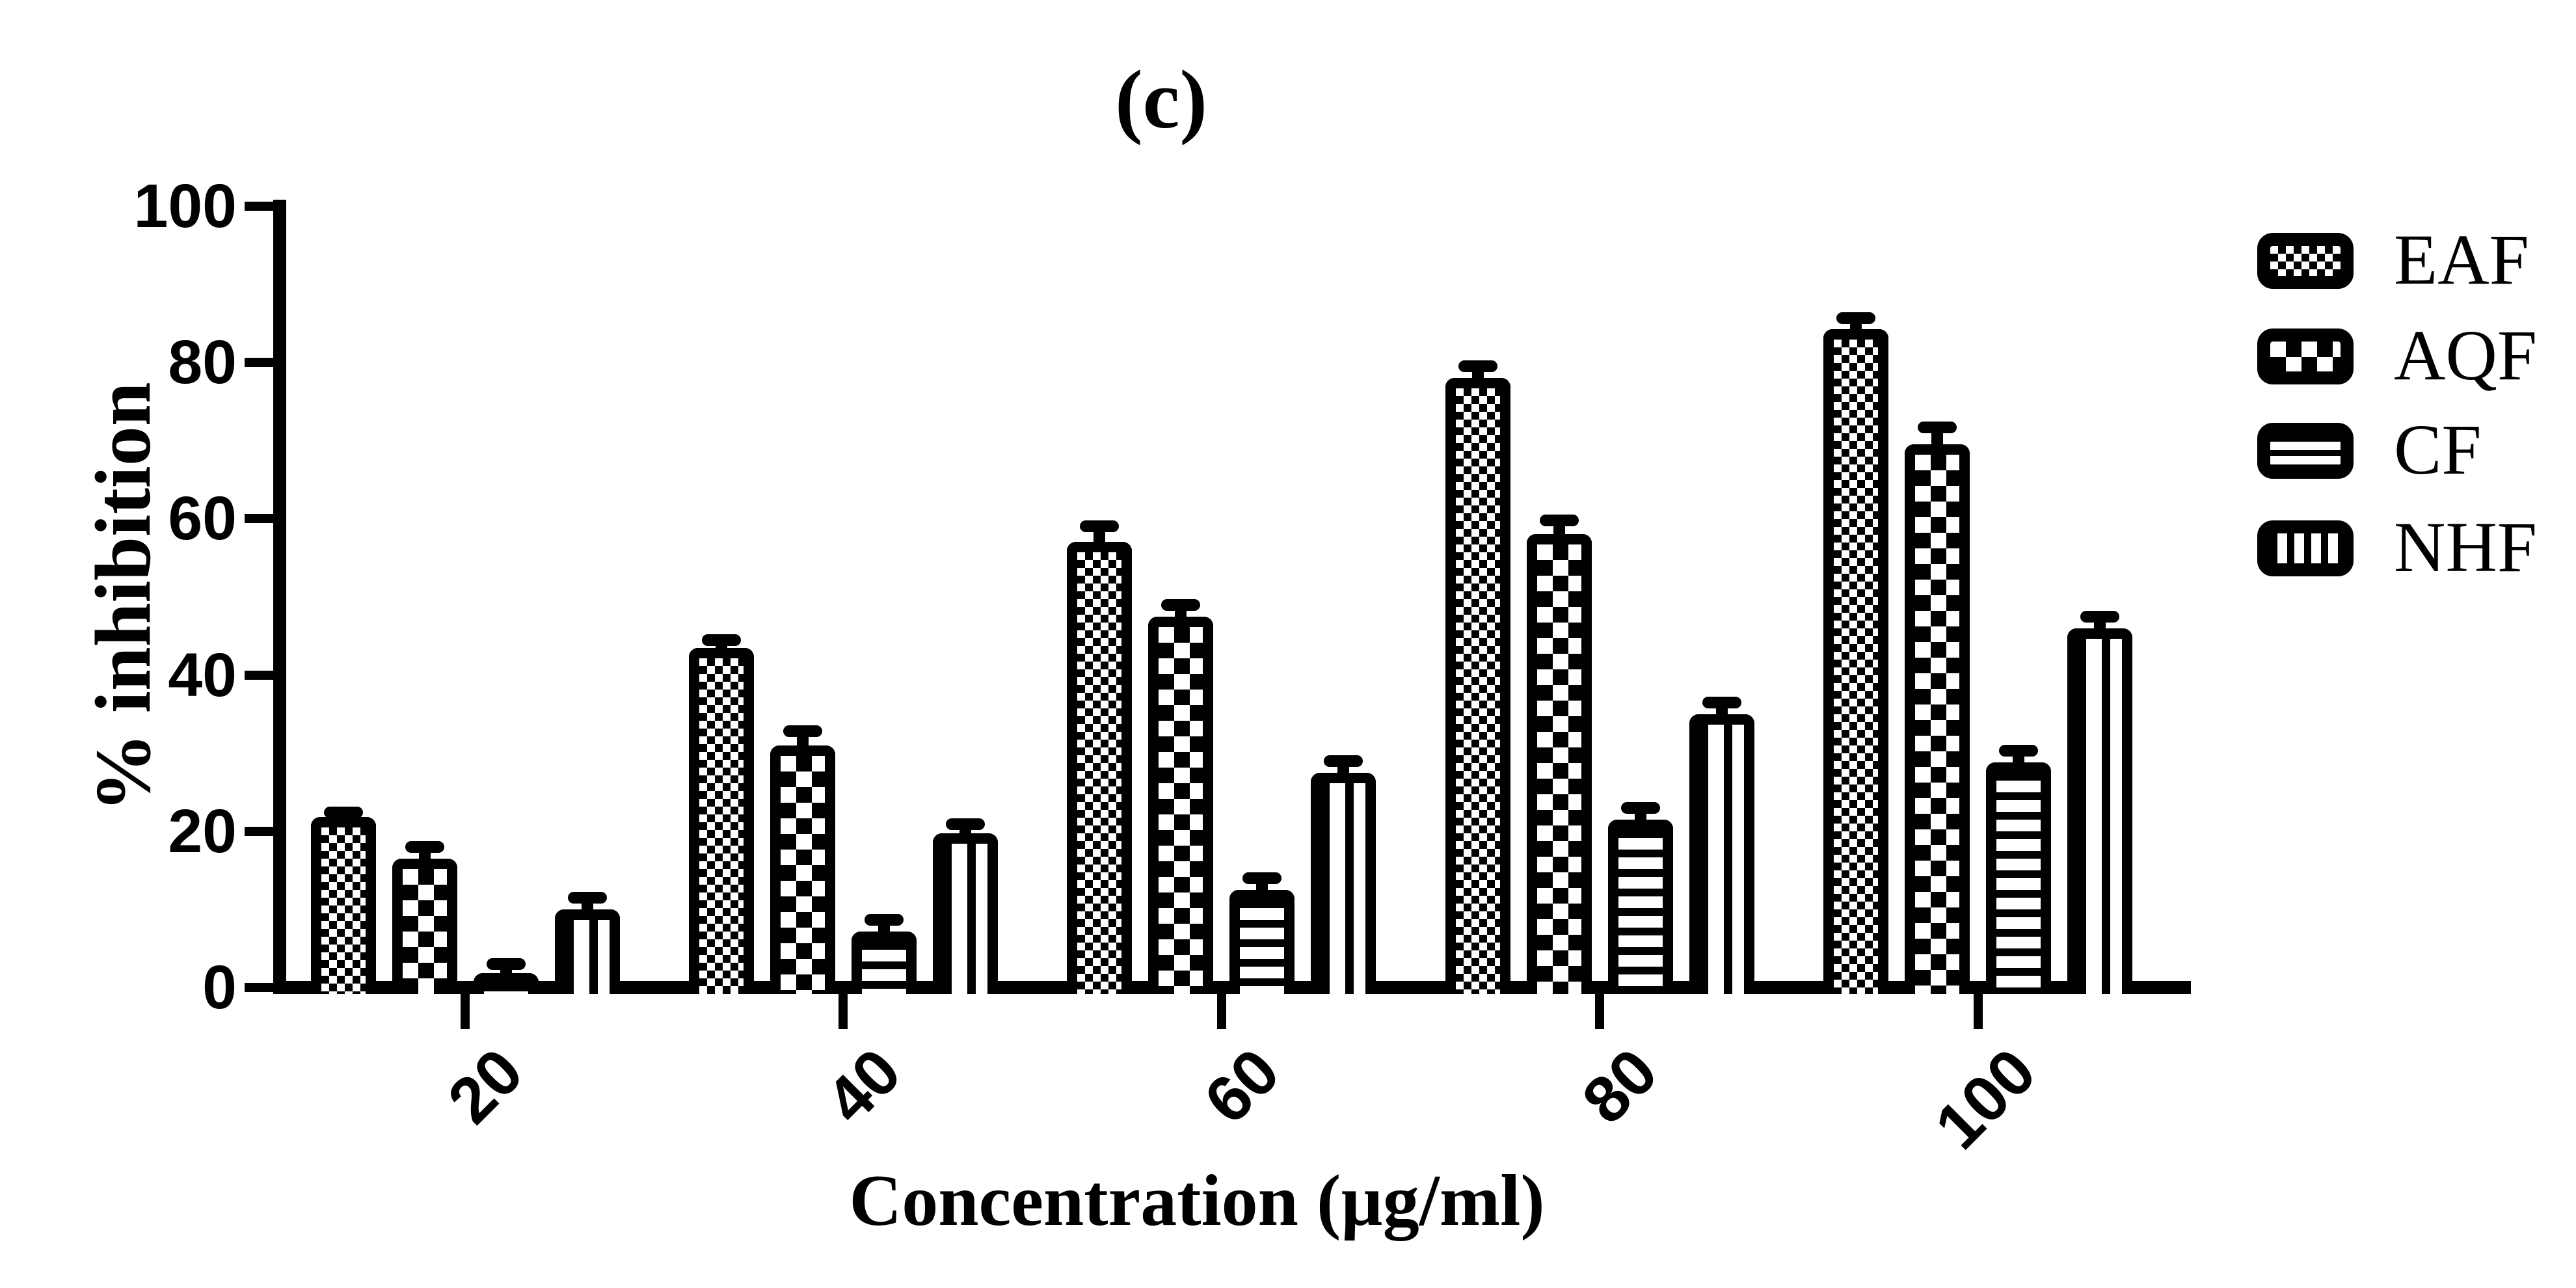 This screenshot has height=1288, width=2576. Describe the element at coordinates (202, 362) in the screenshot. I see `y-tick-label-80: 80` at that location.